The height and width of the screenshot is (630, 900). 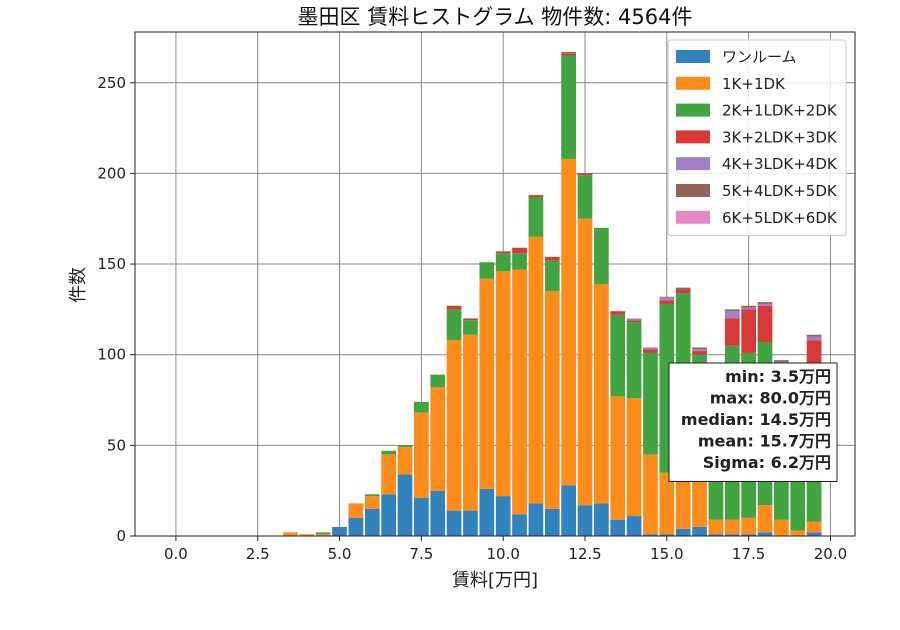 I want to click on x-tick-label: 12.5, so click(x=584, y=554).